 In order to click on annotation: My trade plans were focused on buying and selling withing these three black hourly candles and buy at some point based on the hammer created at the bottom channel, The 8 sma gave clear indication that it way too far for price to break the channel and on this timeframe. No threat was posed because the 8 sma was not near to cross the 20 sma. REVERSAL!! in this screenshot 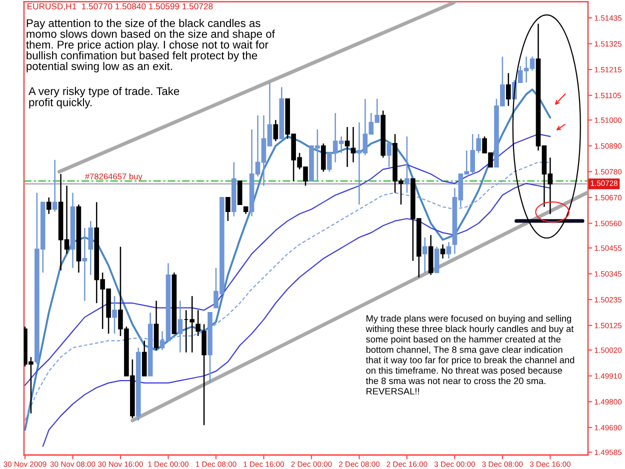, I will do `click(470, 354)`.